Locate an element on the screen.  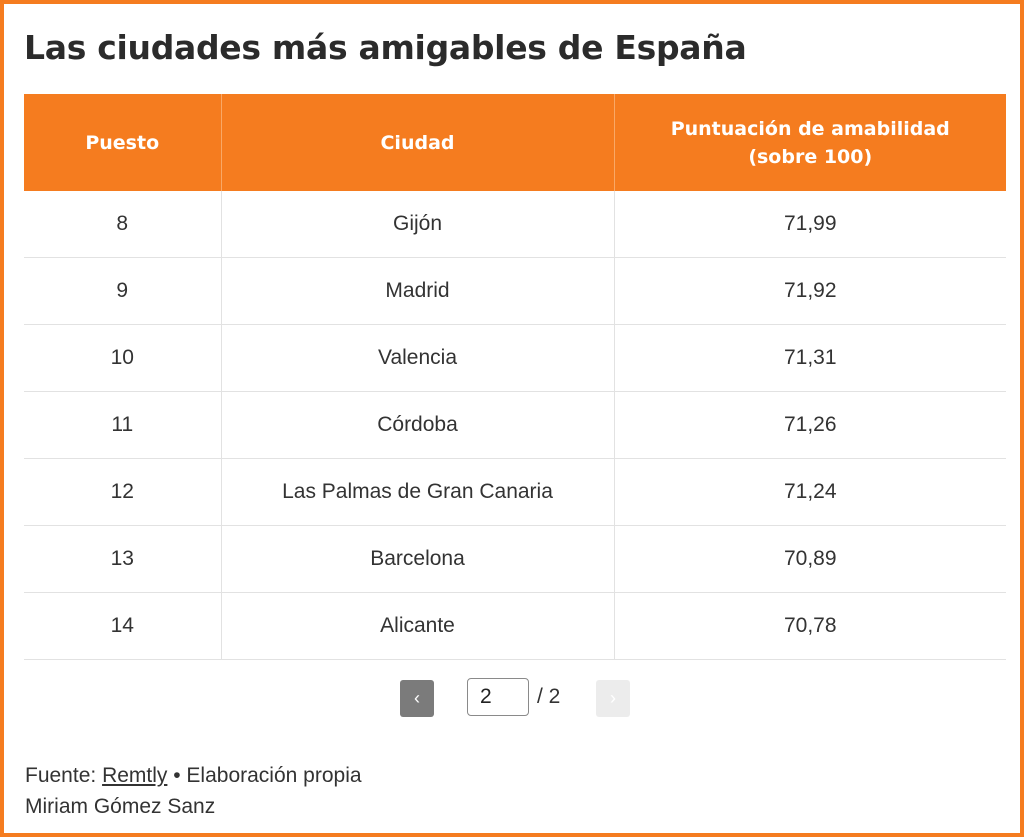
cell-city: Gijón is located at coordinates (417, 224).